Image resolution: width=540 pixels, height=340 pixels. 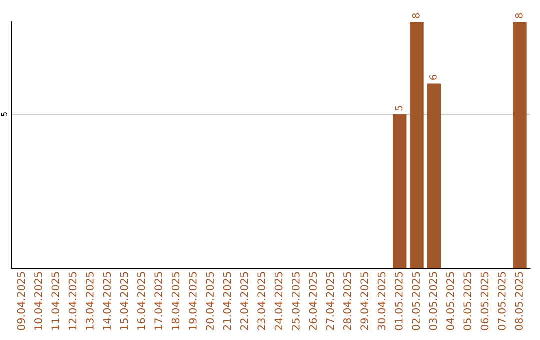 What do you see at coordinates (72, 301) in the screenshot?
I see `x-tick-label: 12.04.2025` at bounding box center [72, 301].